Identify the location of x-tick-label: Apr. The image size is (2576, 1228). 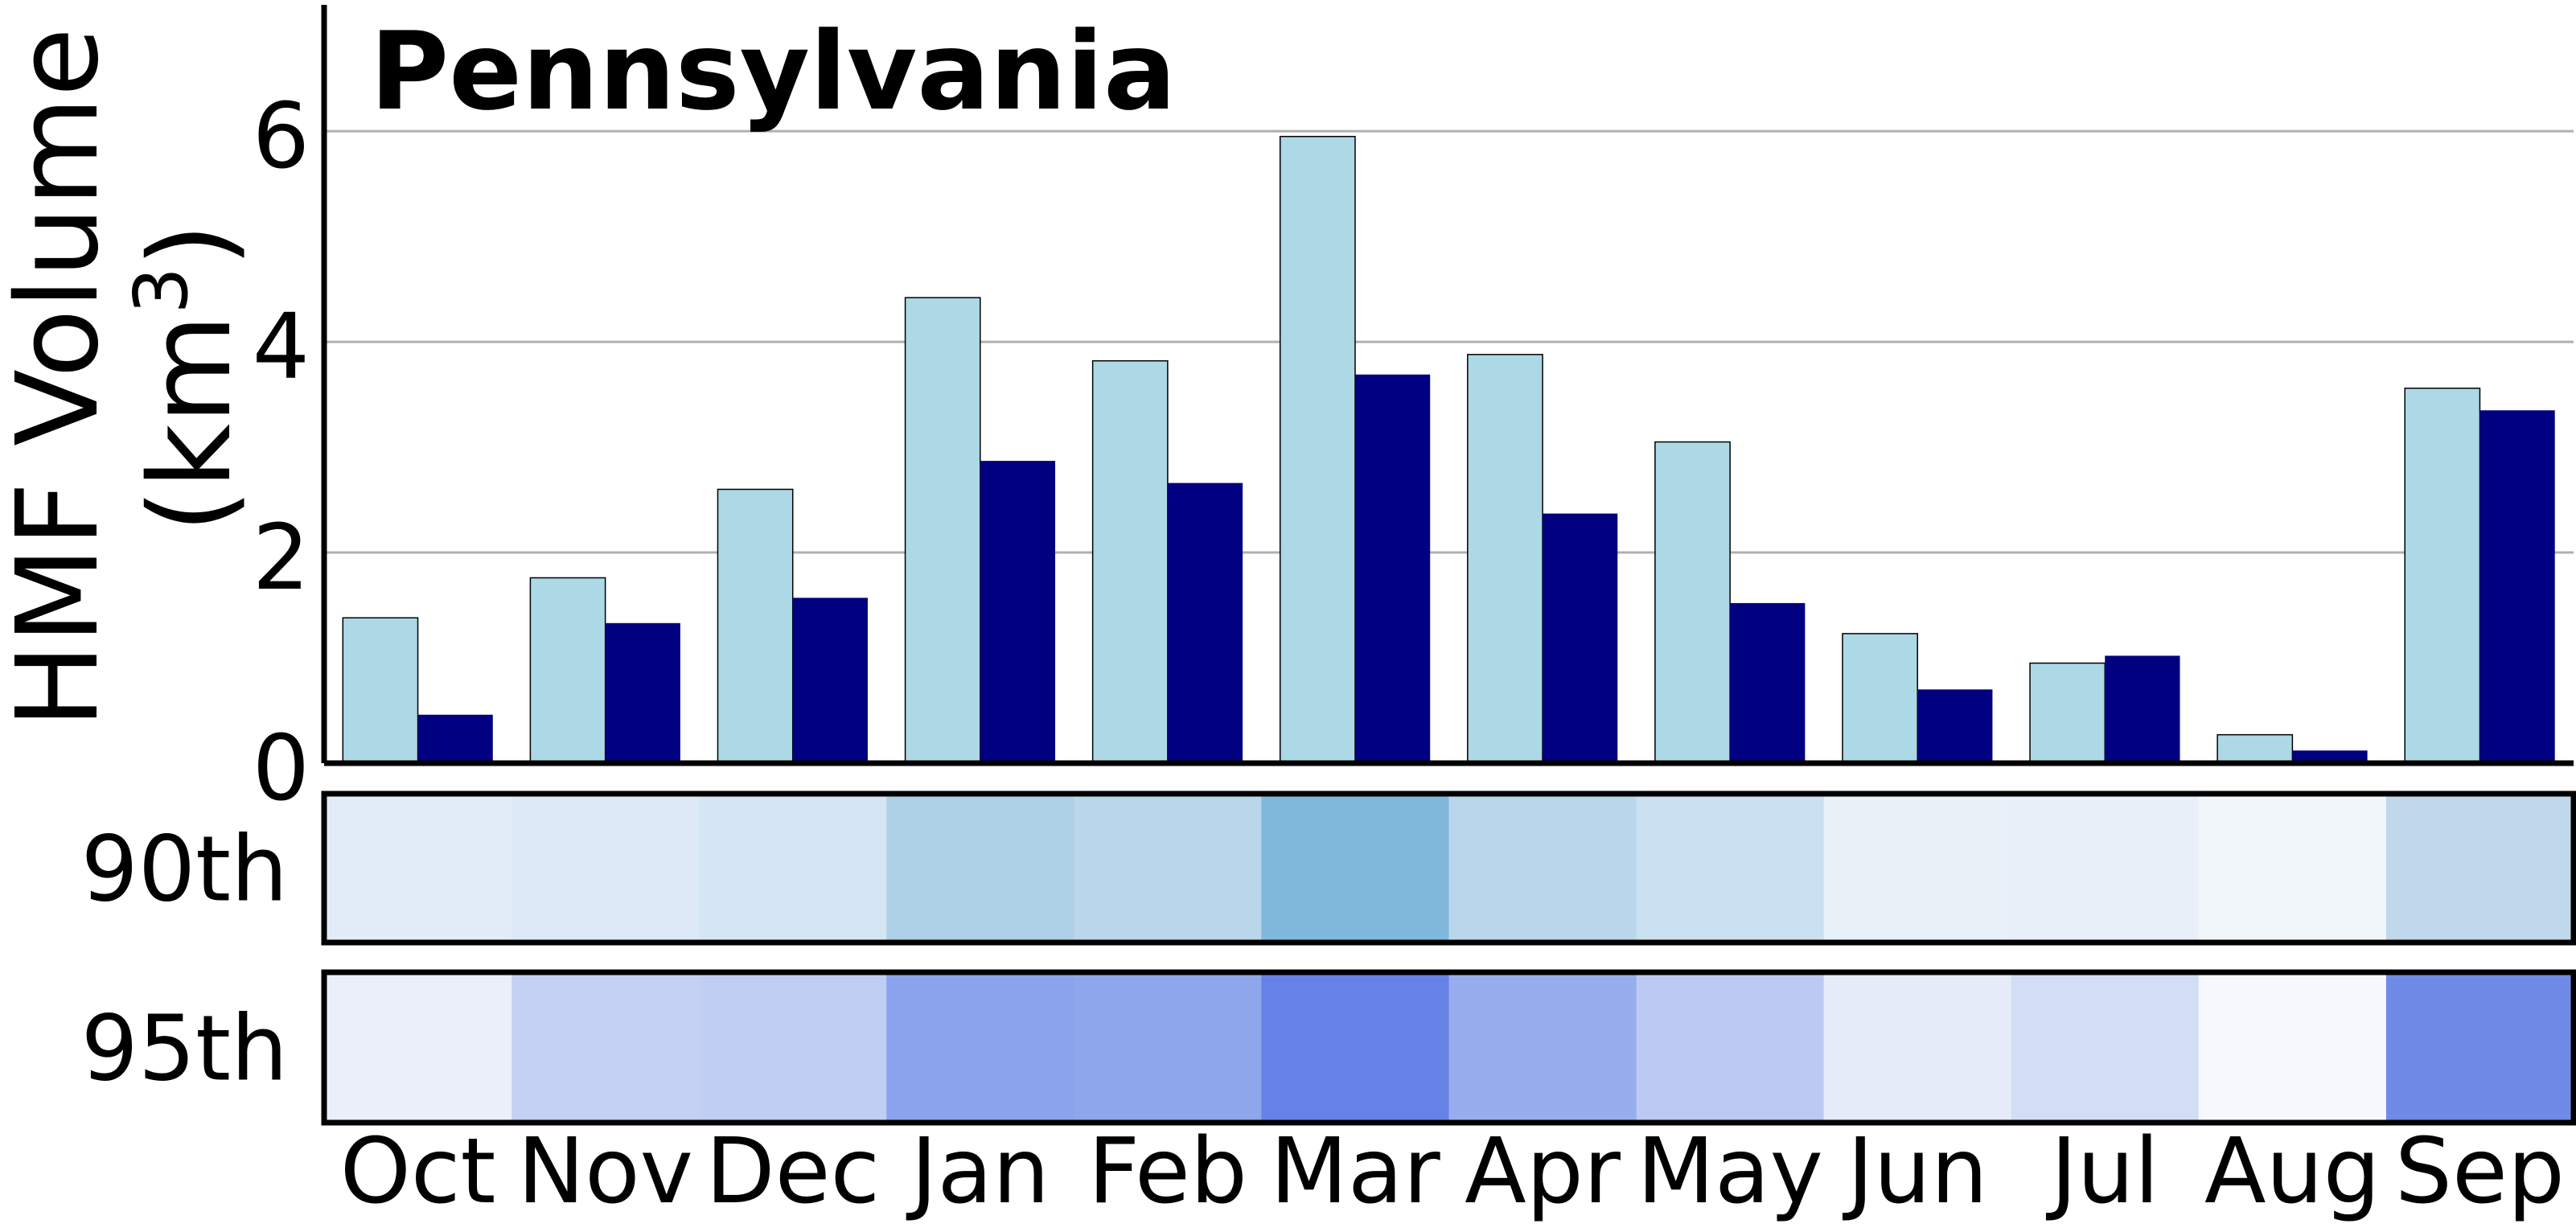
(1543, 1171).